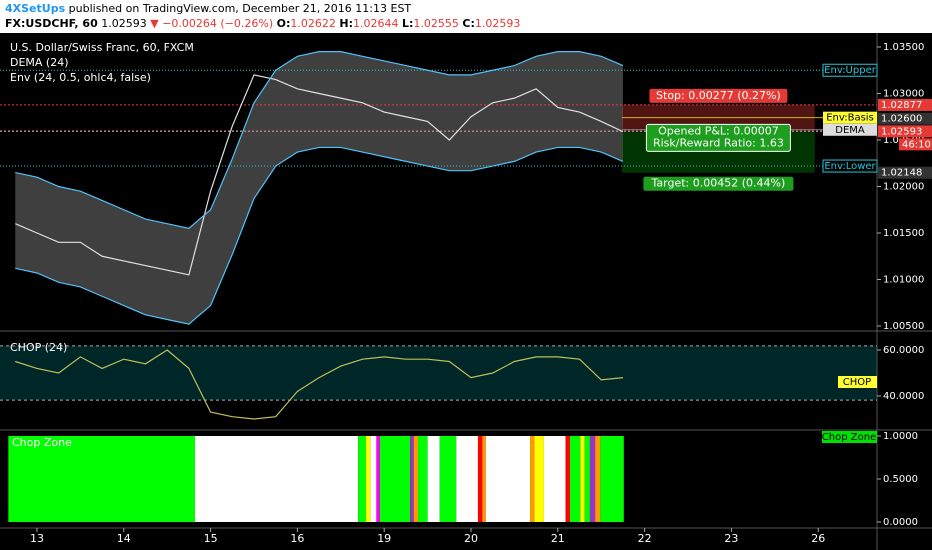 The height and width of the screenshot is (550, 932). What do you see at coordinates (903, 233) in the screenshot?
I see `y-tick-label: 1.01500` at bounding box center [903, 233].